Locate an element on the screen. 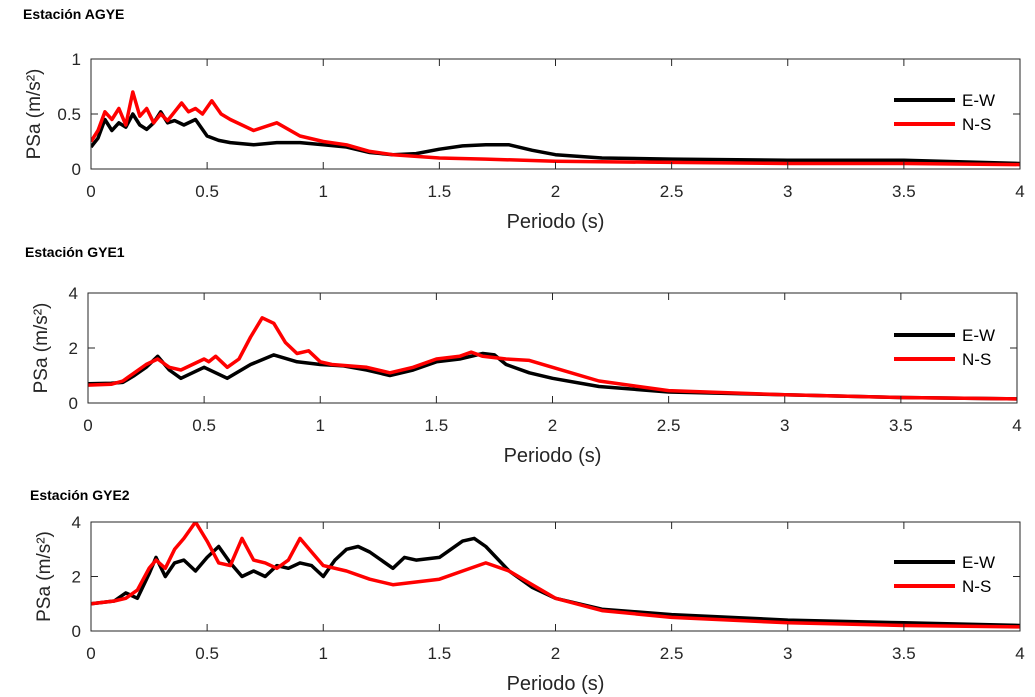  y-tick-label: 0.5 is located at coordinates (69, 114).